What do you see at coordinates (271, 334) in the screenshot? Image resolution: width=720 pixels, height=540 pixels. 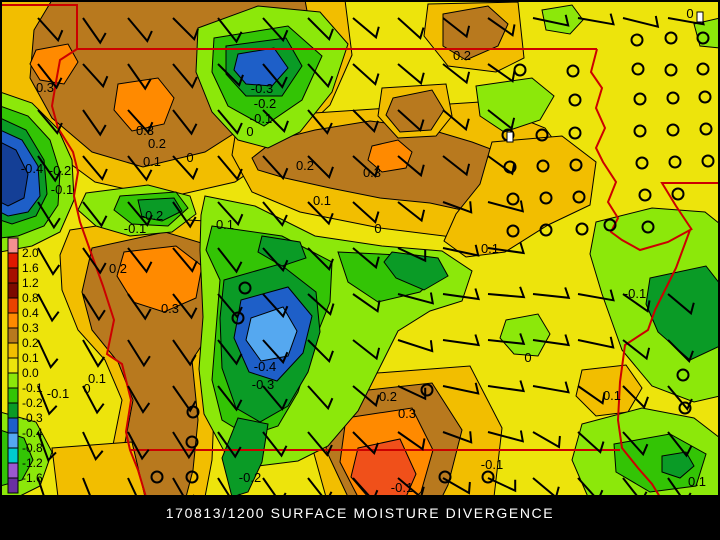 I see `blue-center-light-core` at bounding box center [271, 334].